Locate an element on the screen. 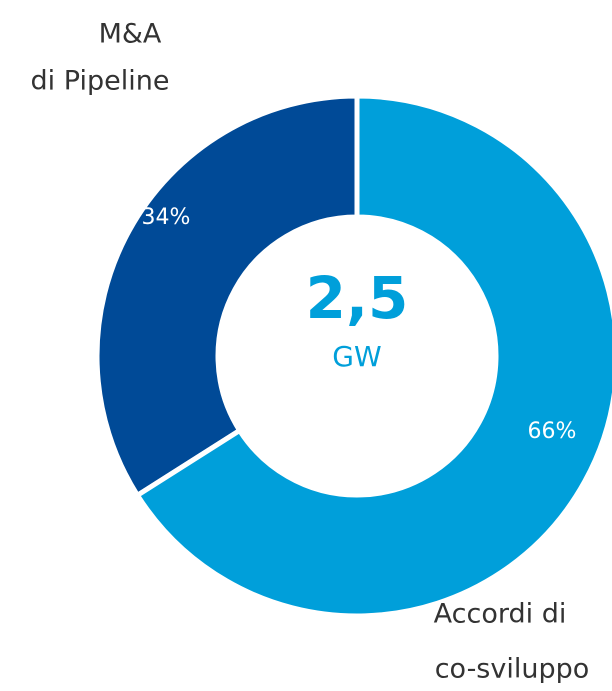 The image size is (612, 691). value-label: 66% is located at coordinates (552, 431).